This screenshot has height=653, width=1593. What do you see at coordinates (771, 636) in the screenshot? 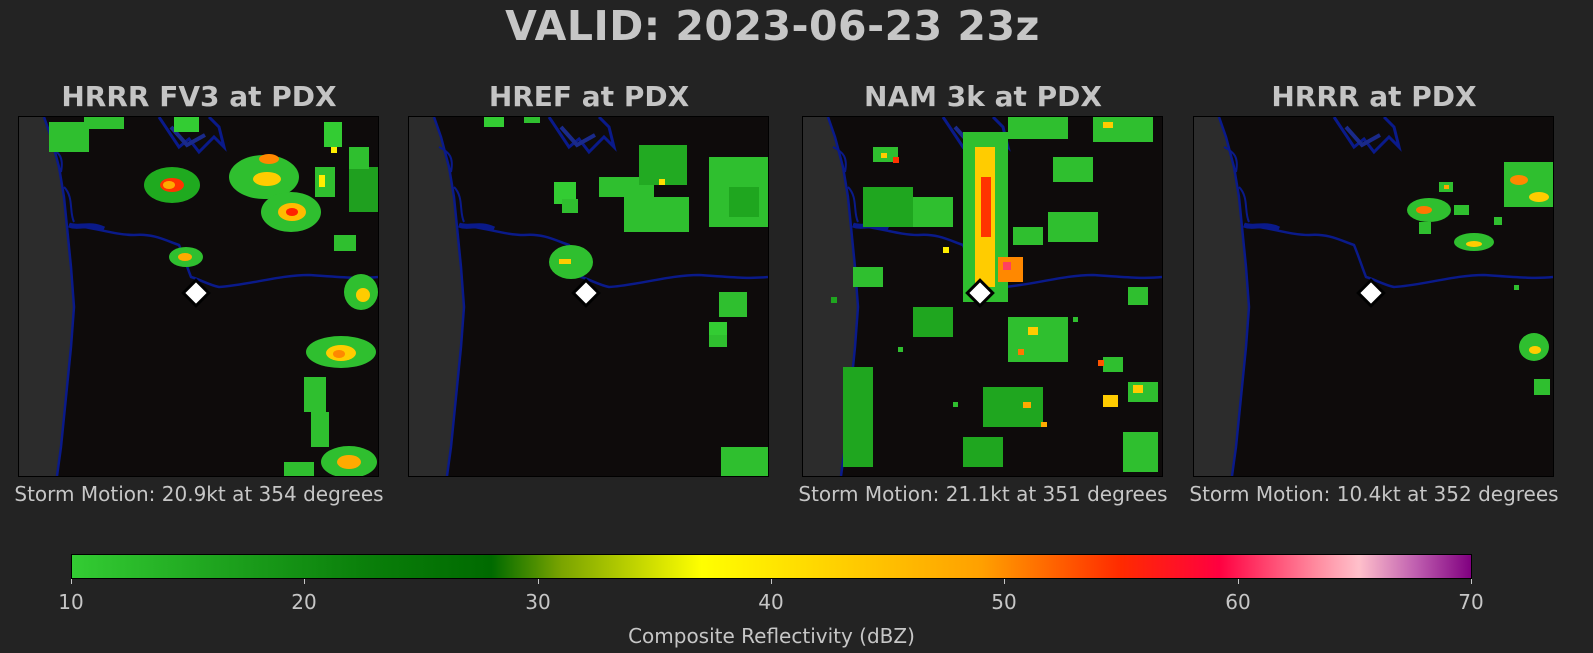
I see `colorbar-label: Composite Reflectivity (dBZ)` at bounding box center [771, 636].